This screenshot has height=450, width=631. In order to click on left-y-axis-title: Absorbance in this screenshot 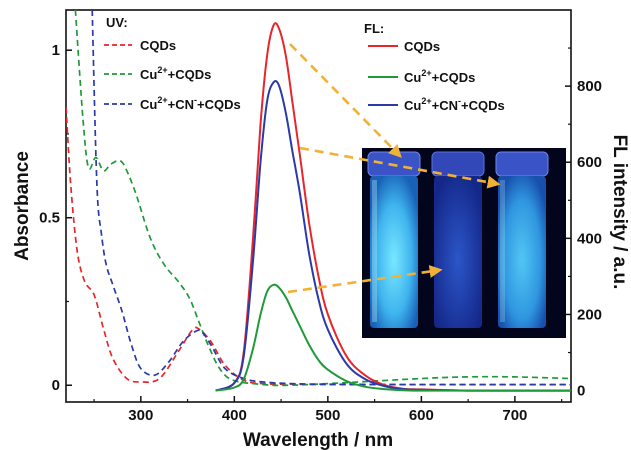, I will do `click(22, 206)`.